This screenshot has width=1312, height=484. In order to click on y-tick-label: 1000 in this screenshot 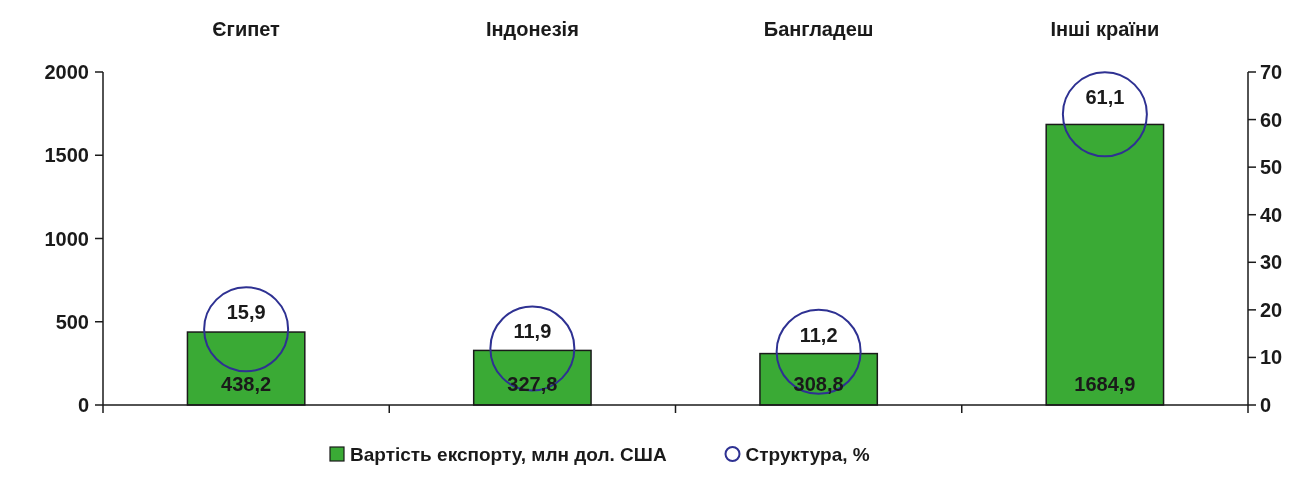, I will do `click(66, 238)`.